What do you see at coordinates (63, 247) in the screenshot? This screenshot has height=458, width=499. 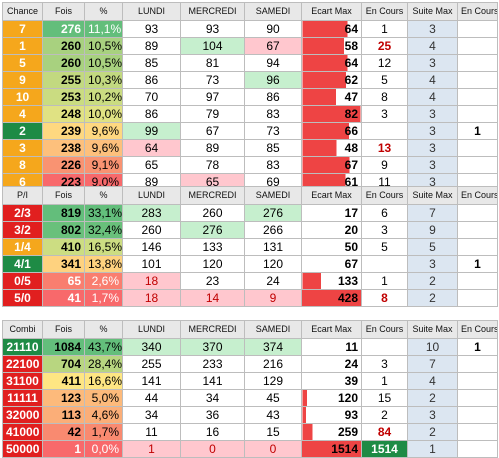 I see `fois-cell: 410` at bounding box center [63, 247].